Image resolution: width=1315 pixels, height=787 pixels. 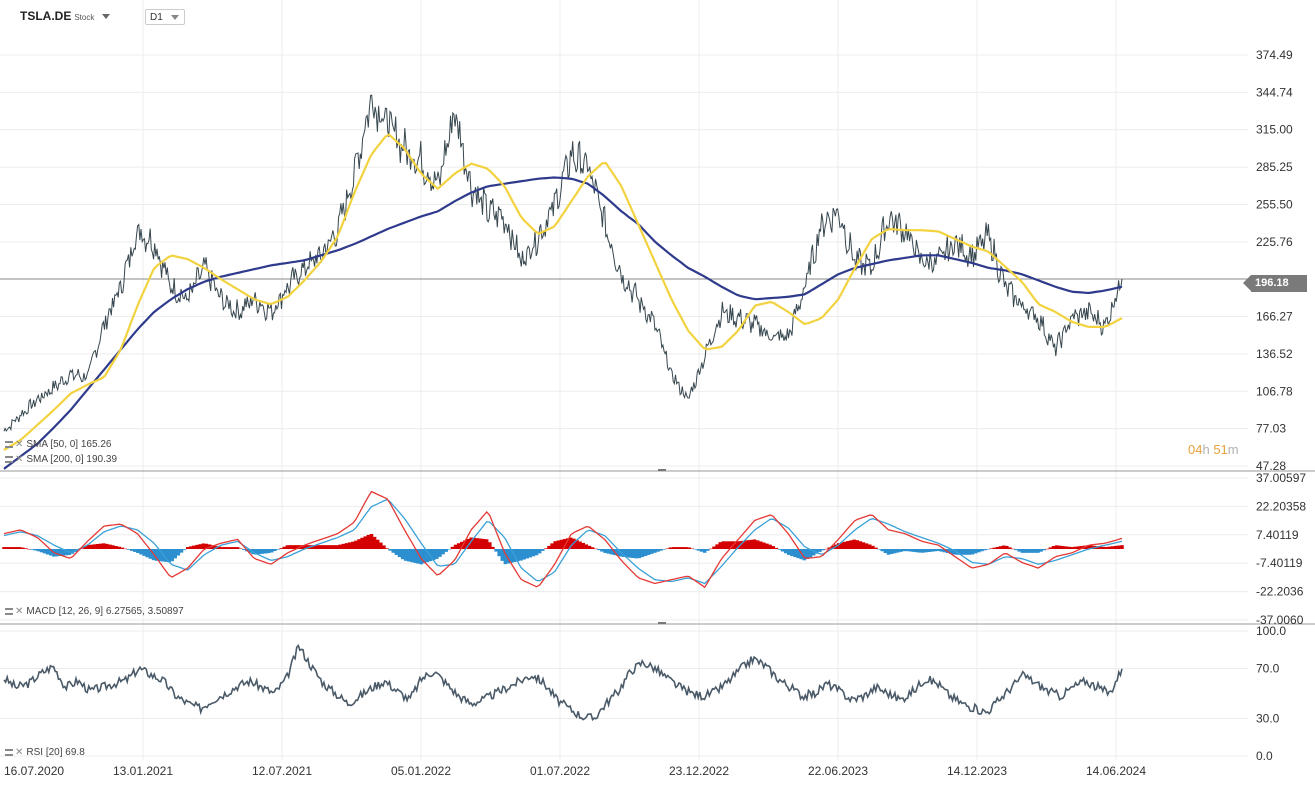 What do you see at coordinates (45, 752) in the screenshot?
I see `legend-rsi: ✕ RSI [20] 69.8` at bounding box center [45, 752].